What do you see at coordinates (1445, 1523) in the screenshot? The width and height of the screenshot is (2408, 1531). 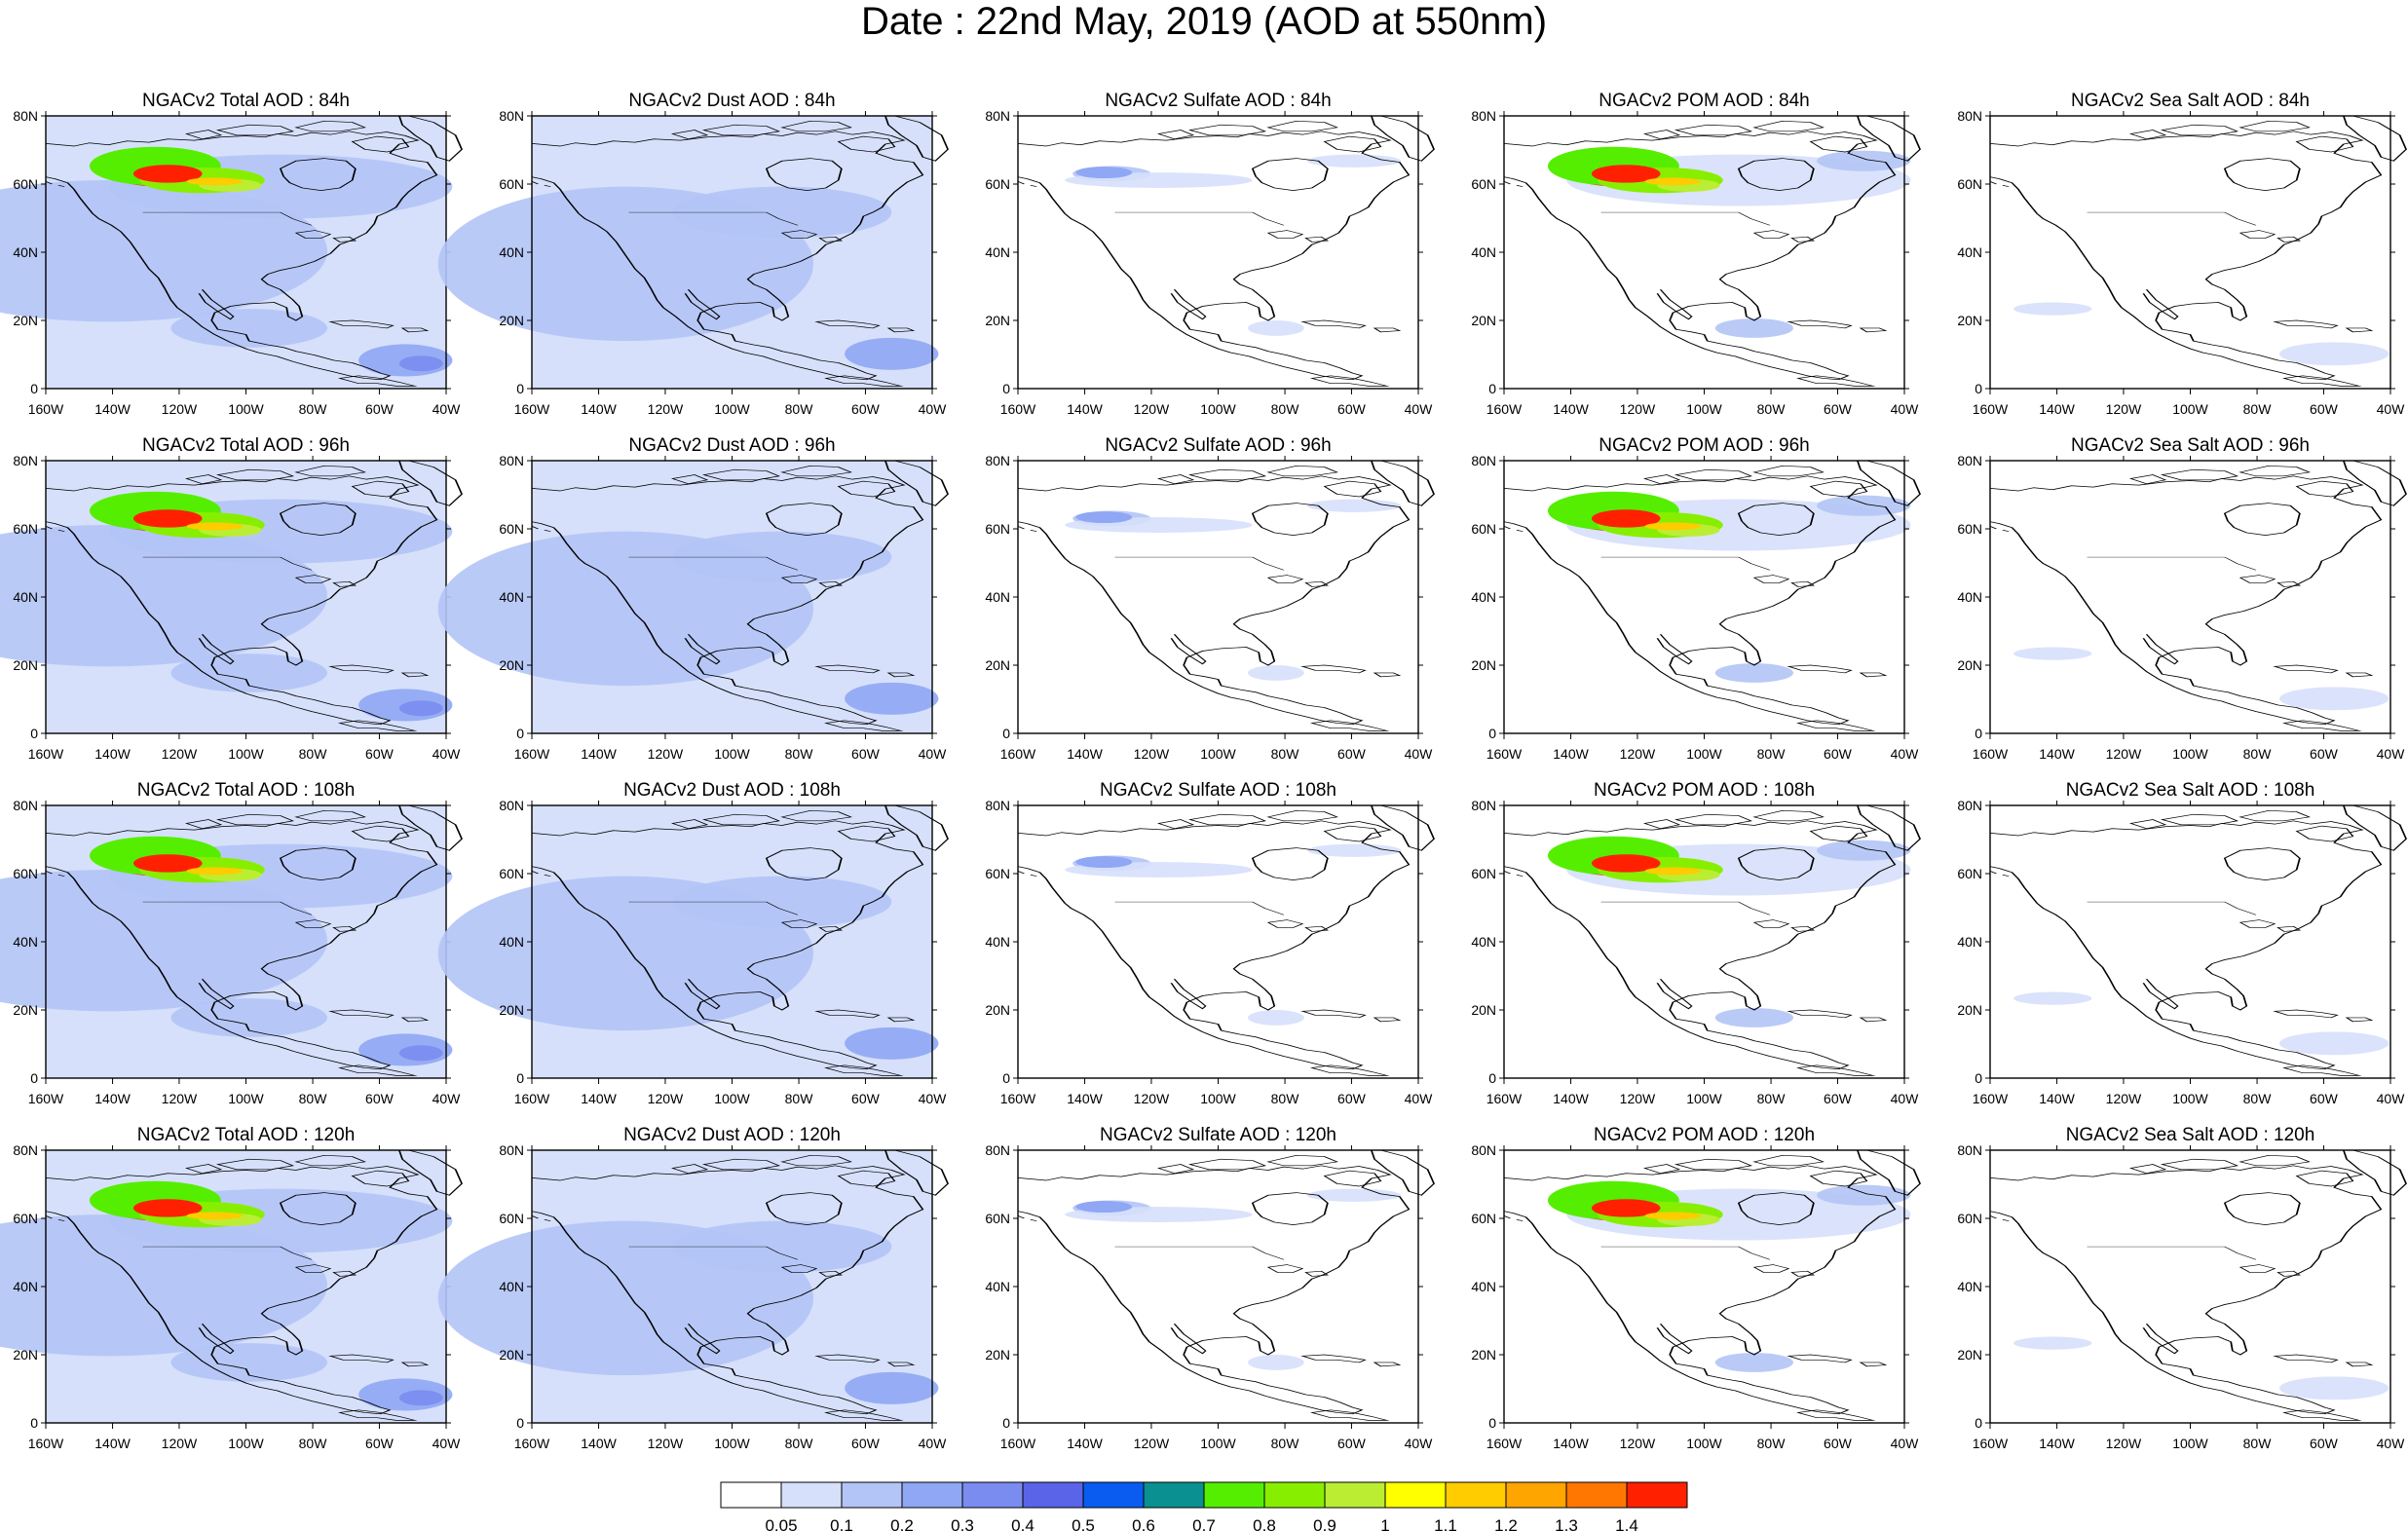 I see `colorbar-label: 1.1` at bounding box center [1445, 1523].